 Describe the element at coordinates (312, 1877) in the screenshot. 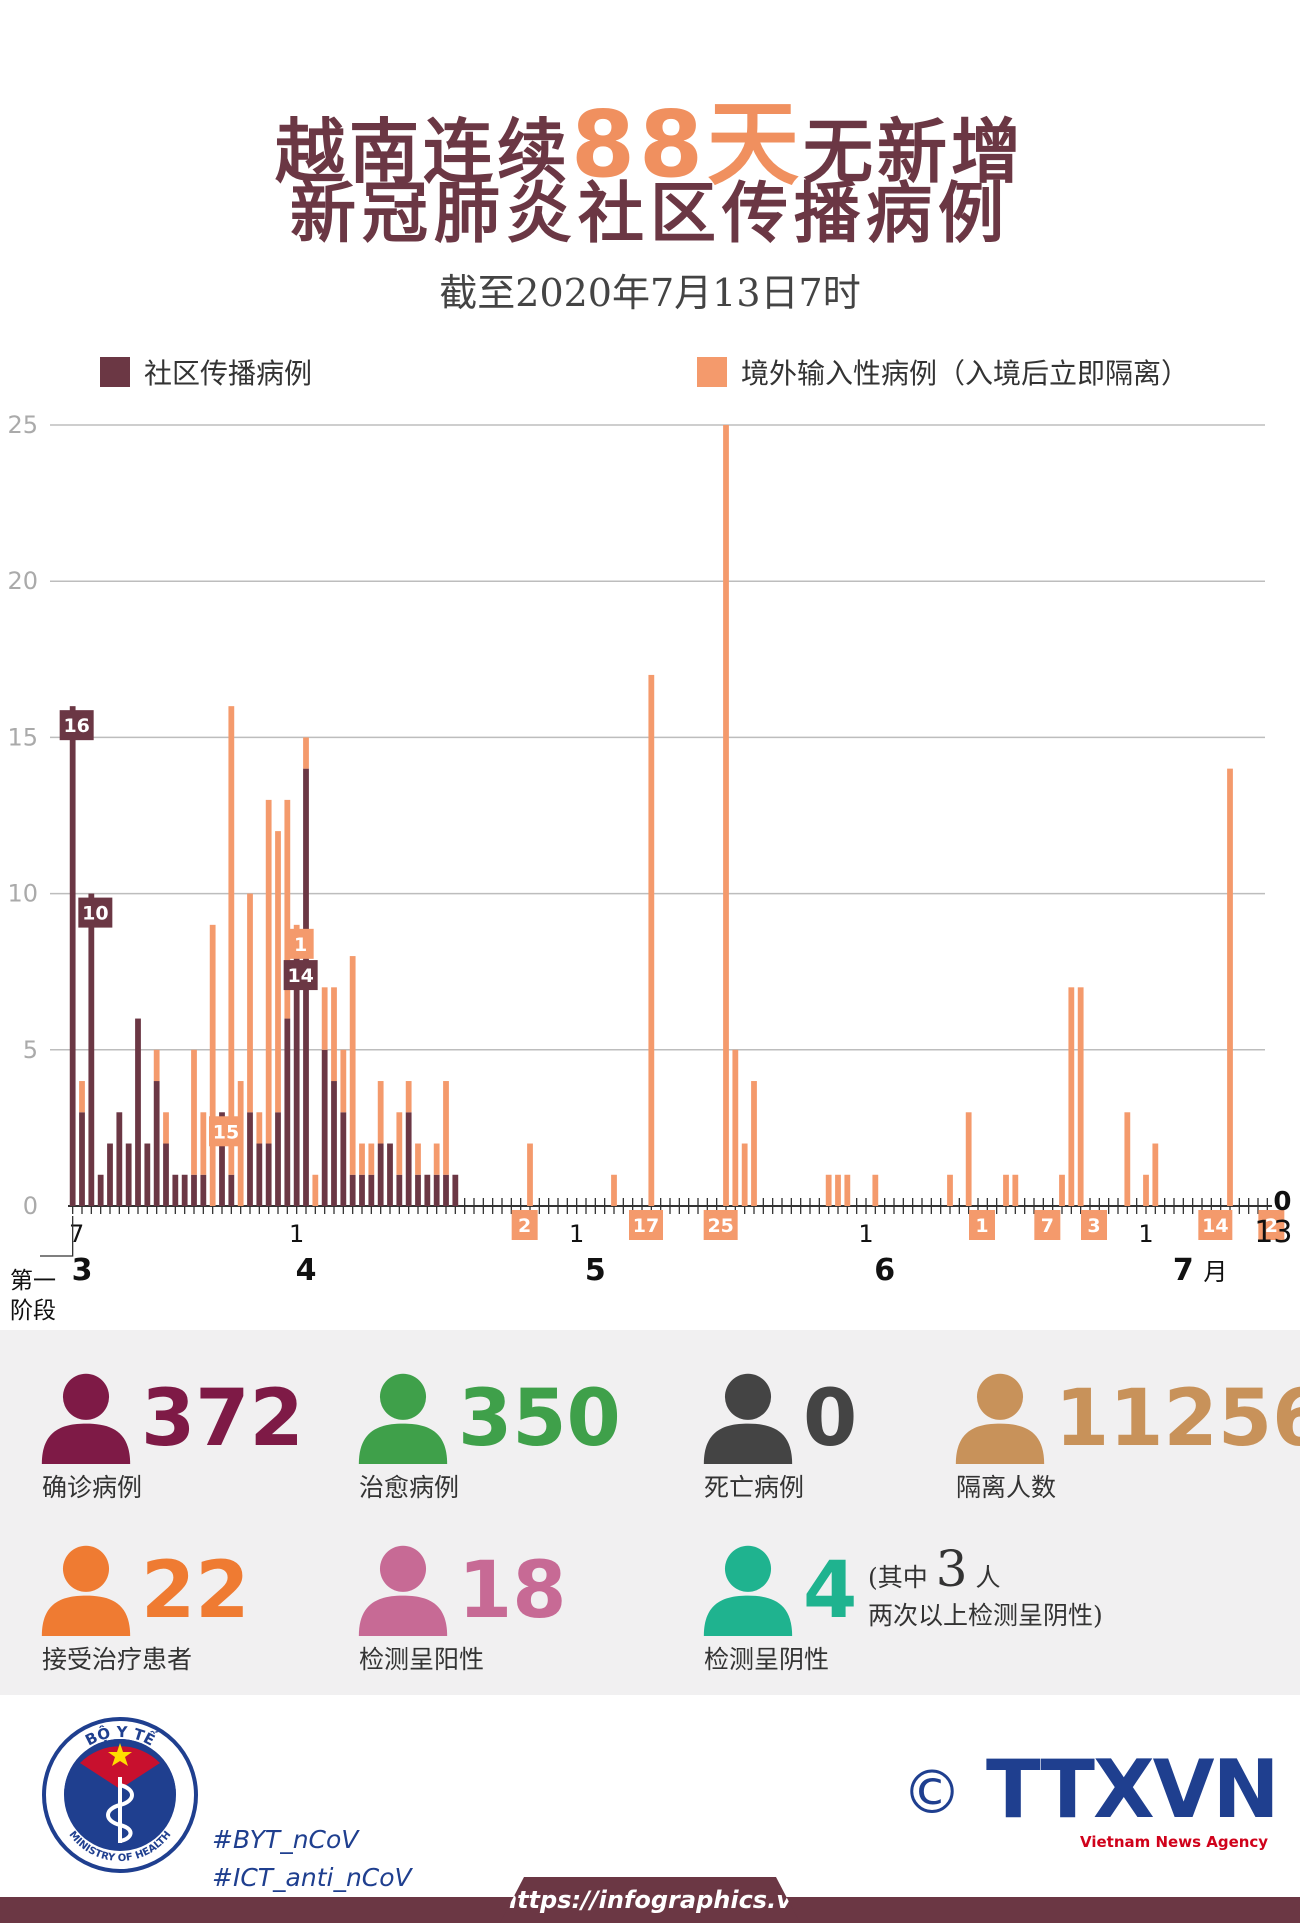

I see `hashtag-ict: #ICT_anti_nCoV` at that location.